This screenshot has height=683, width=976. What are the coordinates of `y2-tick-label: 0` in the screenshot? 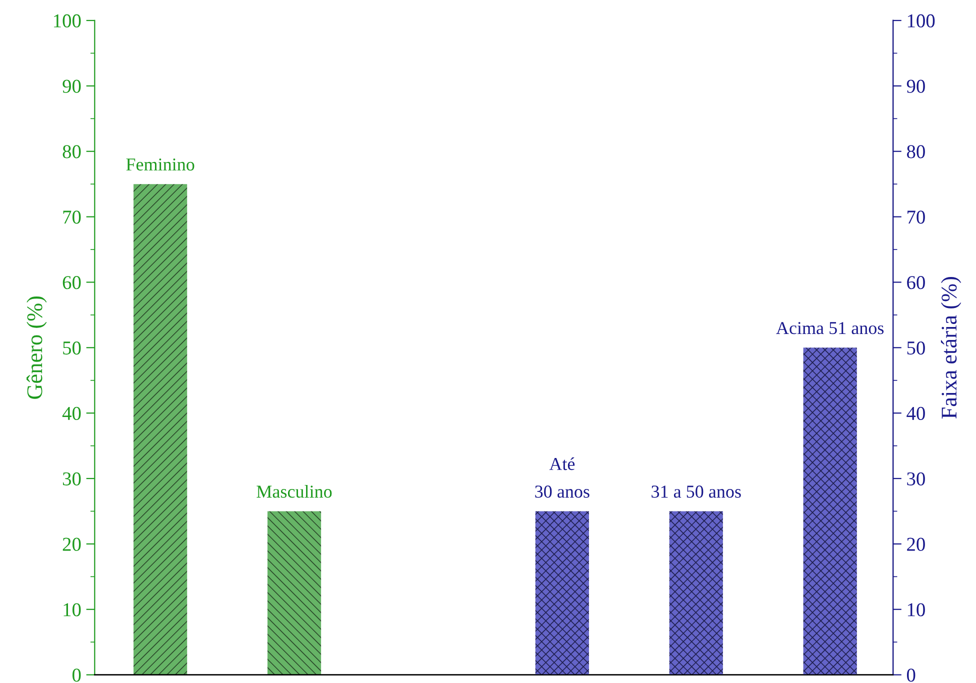 It's located at (911, 675).